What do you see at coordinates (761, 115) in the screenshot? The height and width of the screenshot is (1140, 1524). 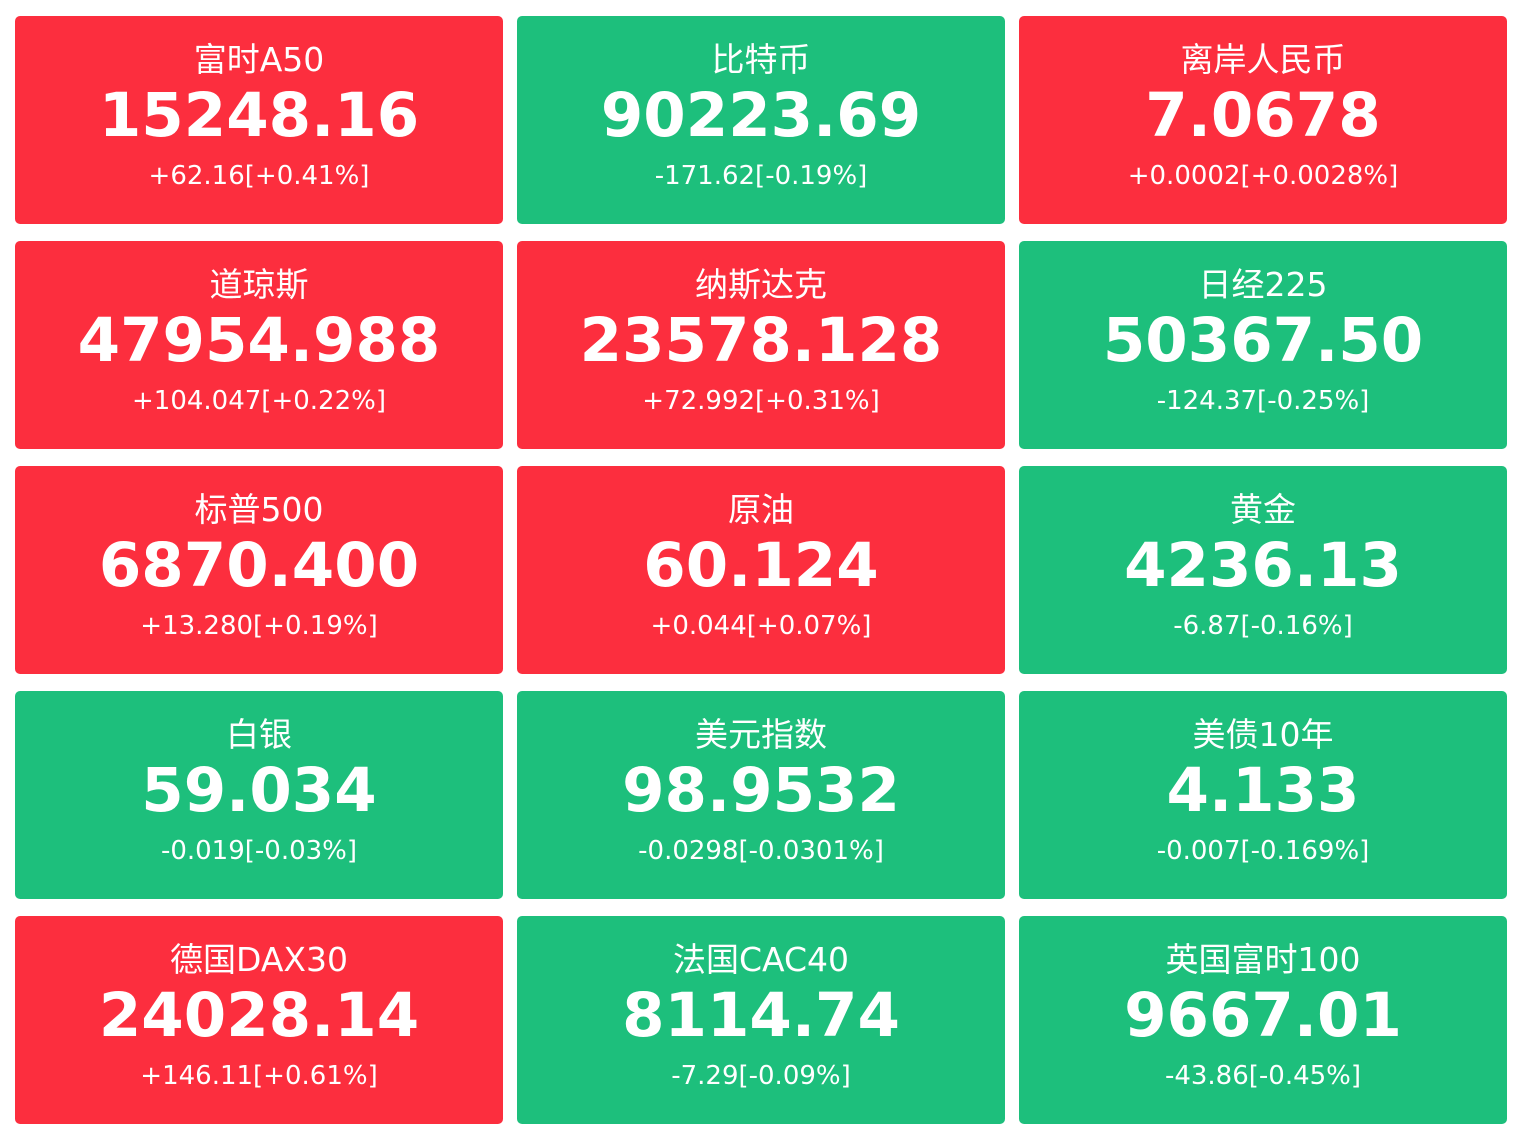 I see `quote-price: 90223.69` at bounding box center [761, 115].